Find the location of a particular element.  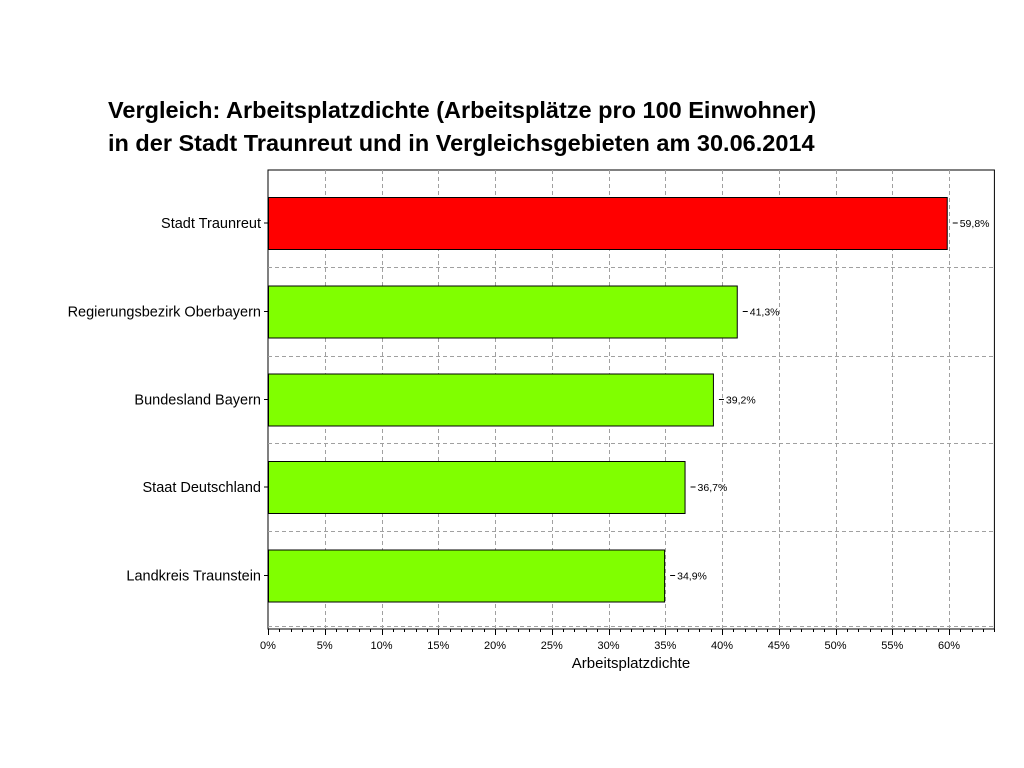

y-tick-label: Stadt Traunreut is located at coordinates (211, 224).